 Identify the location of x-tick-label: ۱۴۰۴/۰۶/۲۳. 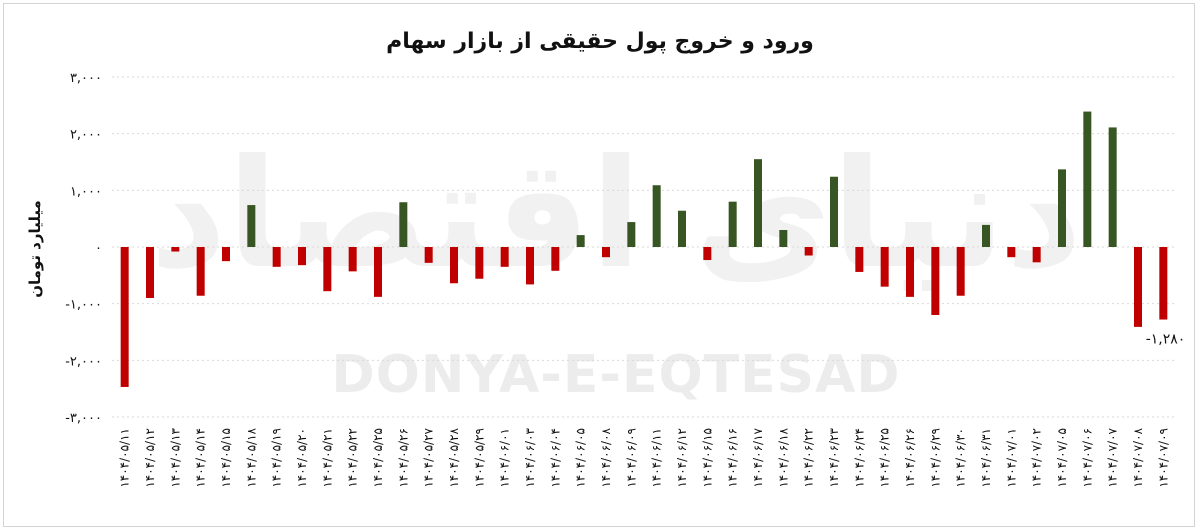
(834, 457).